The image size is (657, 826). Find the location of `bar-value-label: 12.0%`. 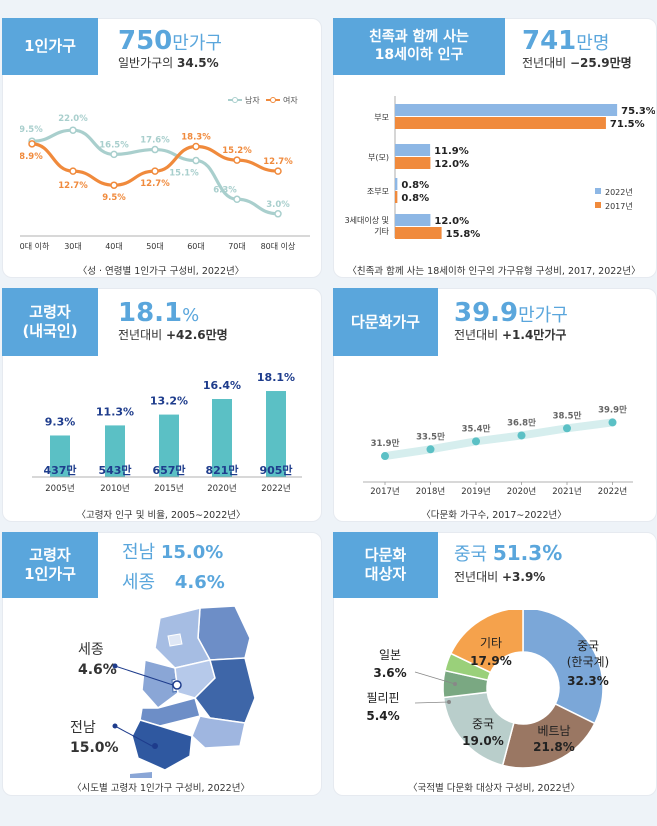

bar-value-label: 12.0% is located at coordinates (451, 164).